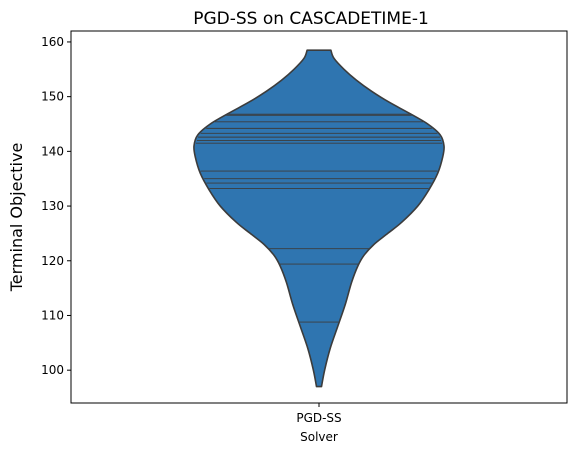  Describe the element at coordinates (52, 206) in the screenshot. I see `y-tick-label: 130` at that location.